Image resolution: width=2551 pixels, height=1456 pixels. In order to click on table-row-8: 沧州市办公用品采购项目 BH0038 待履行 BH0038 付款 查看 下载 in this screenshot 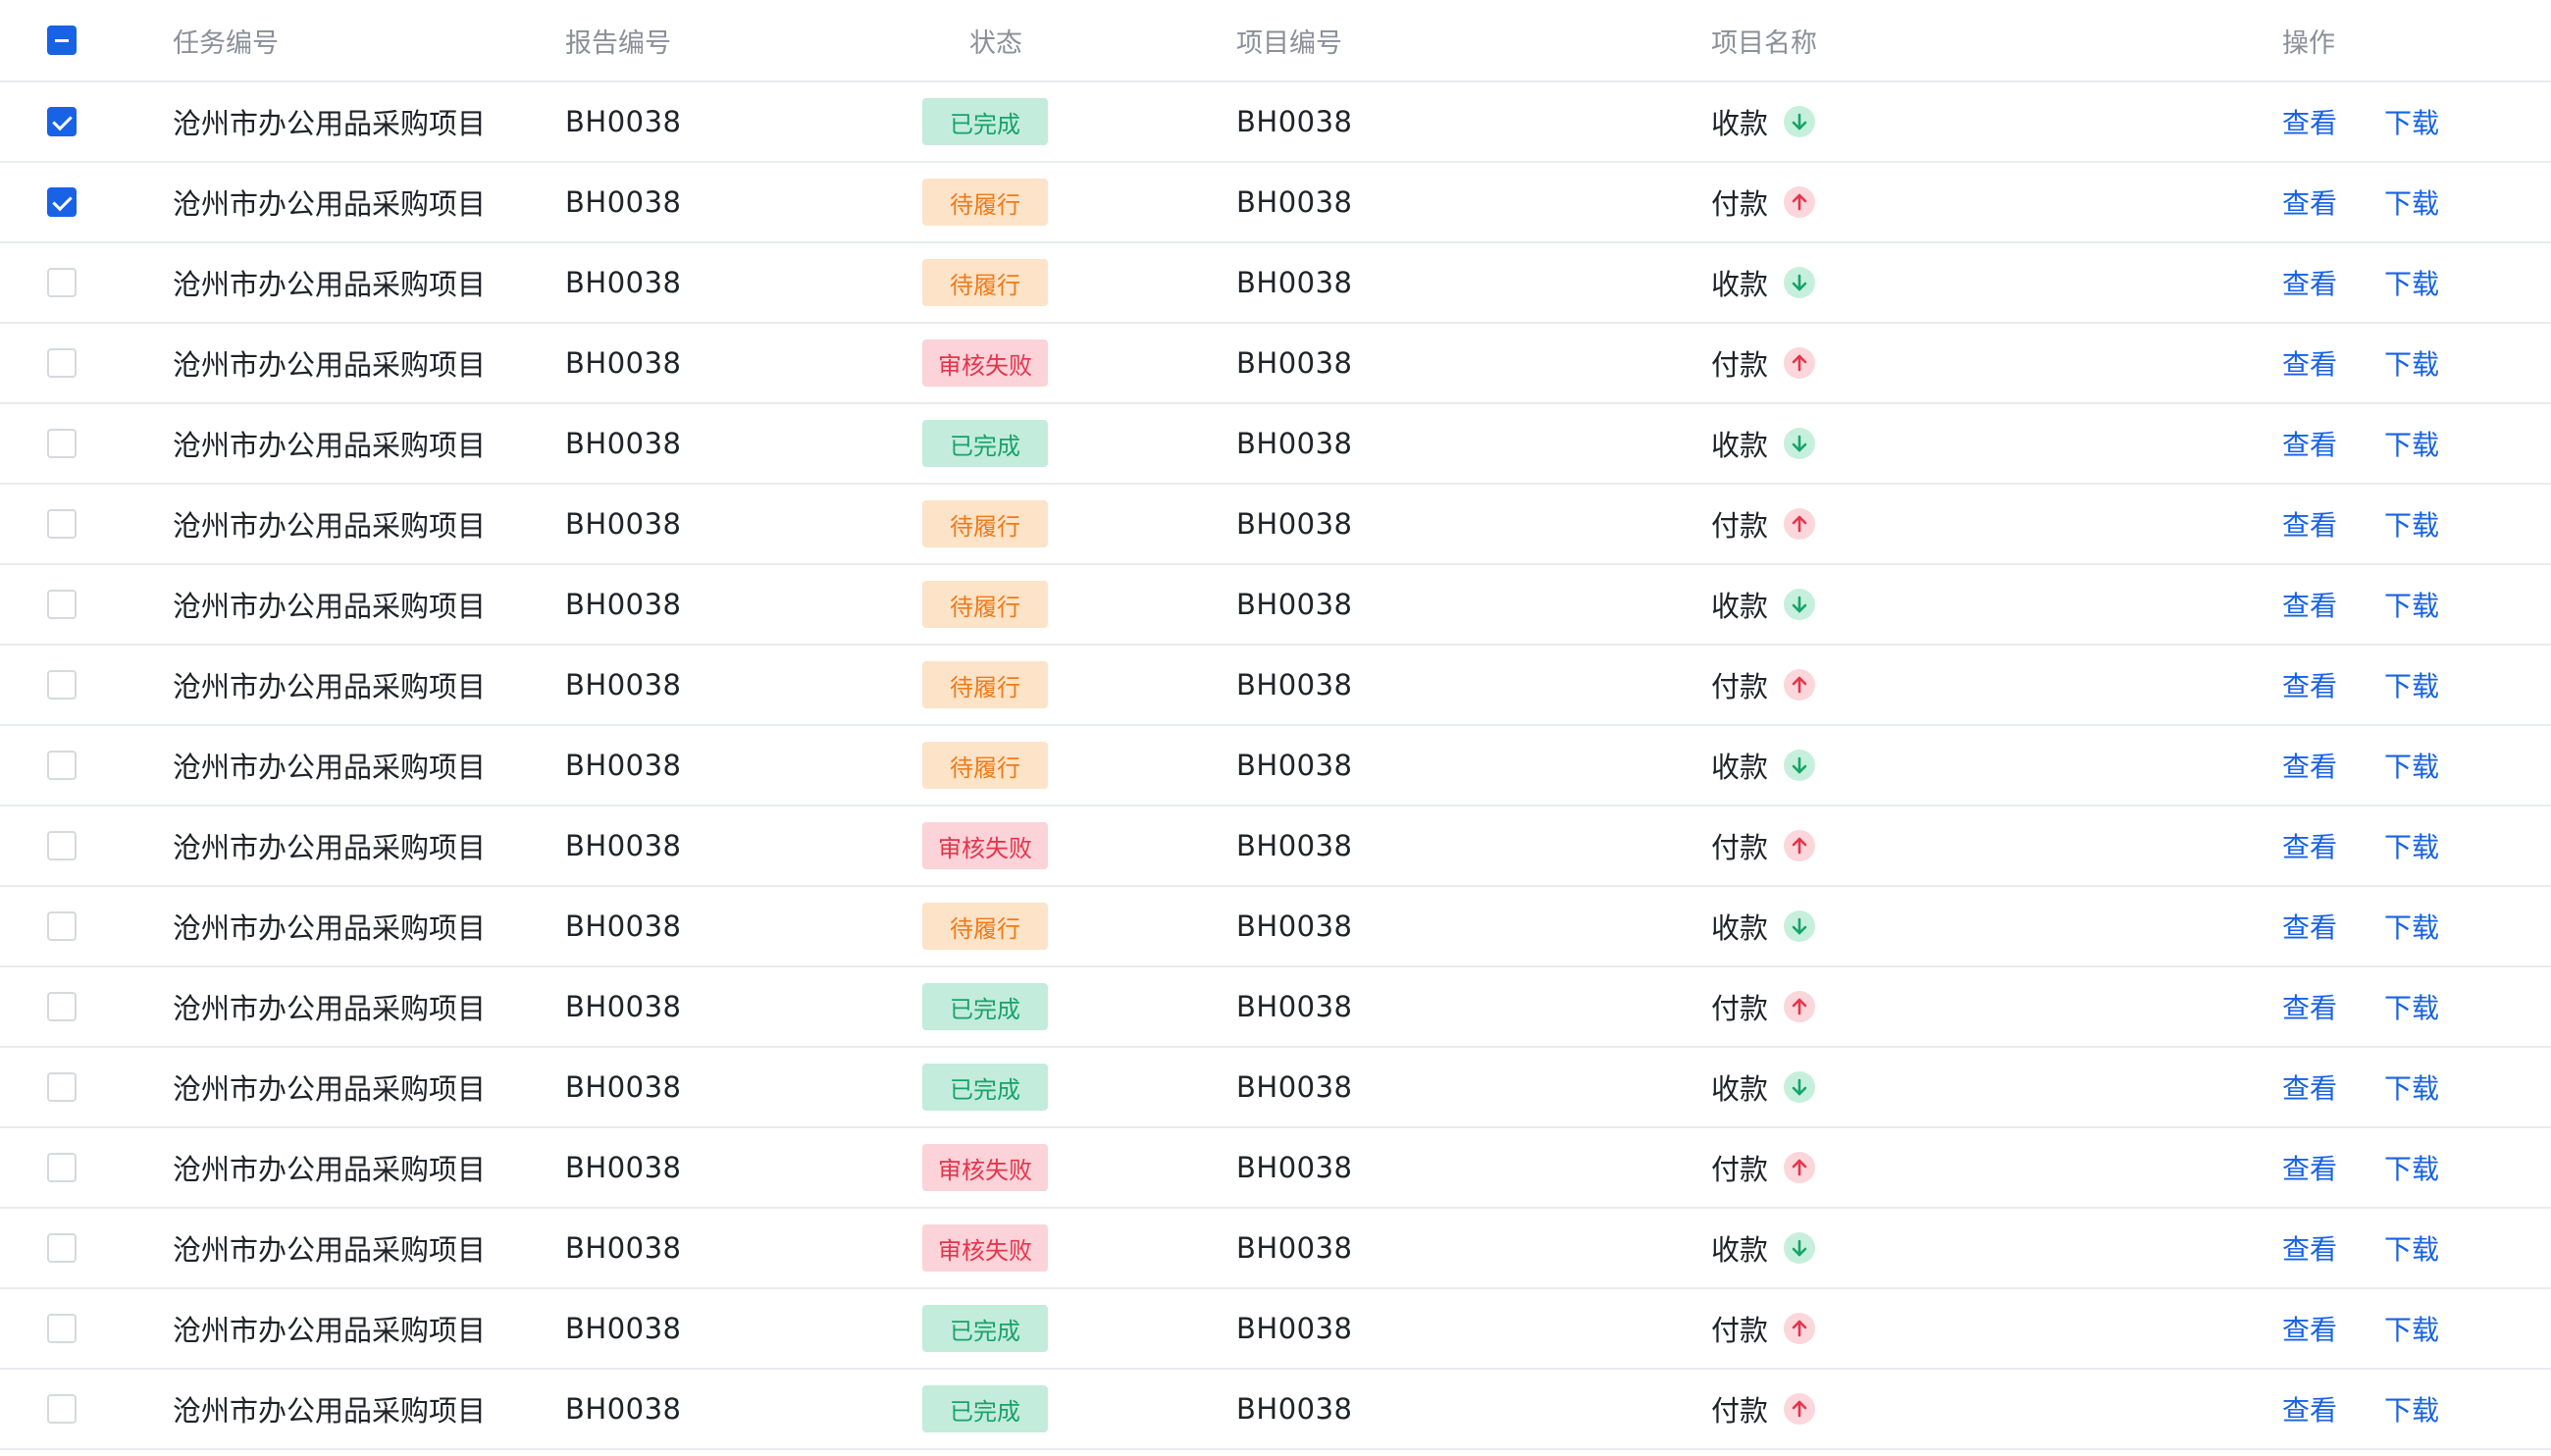, I will do `click(1275, 686)`.